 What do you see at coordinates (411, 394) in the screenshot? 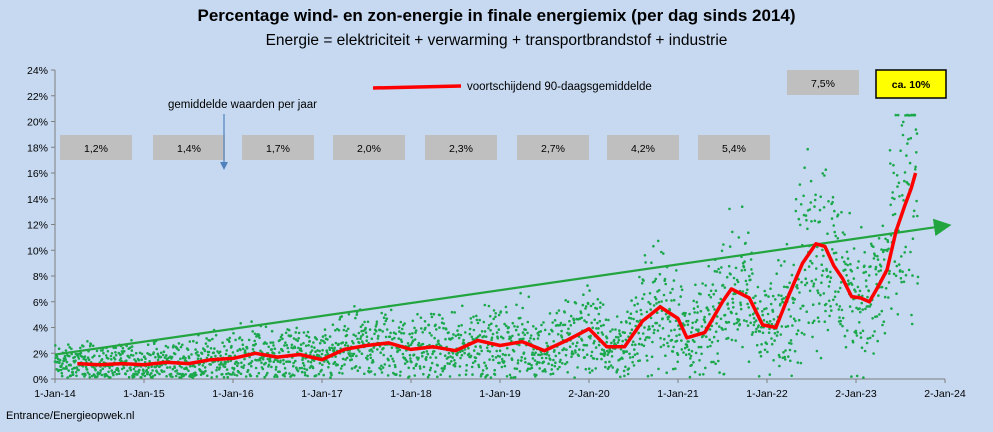
I see `x-tick-label: 1-Jan-18` at bounding box center [411, 394].